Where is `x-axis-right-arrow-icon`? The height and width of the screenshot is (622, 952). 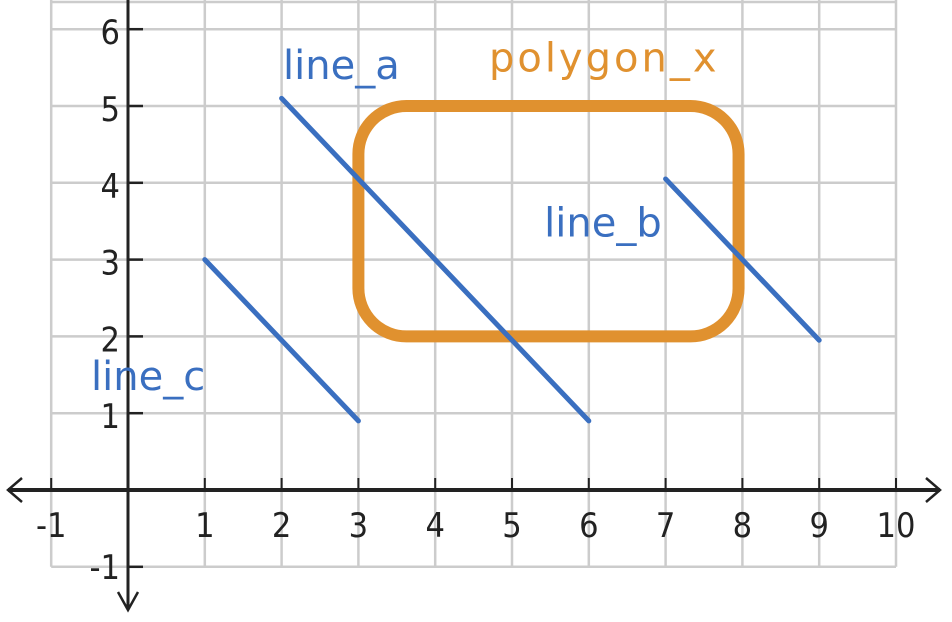
x-axis-right-arrow-icon is located at coordinates (933, 490).